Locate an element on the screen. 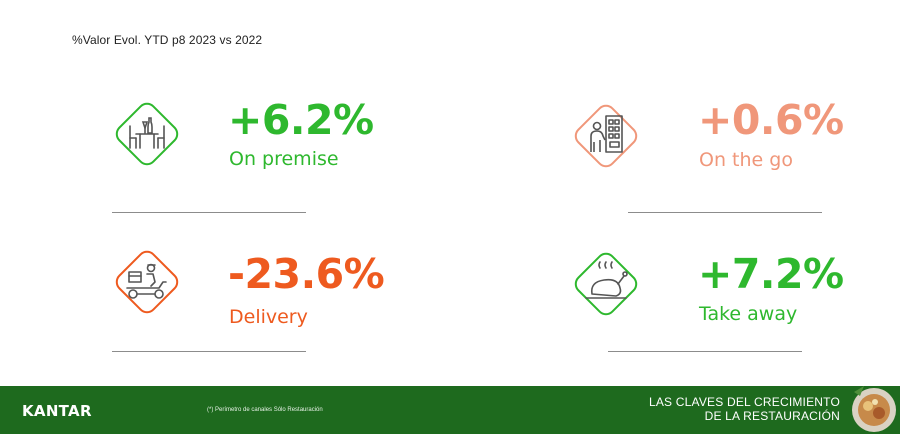 This screenshot has height=434, width=900. metric-label: On the go is located at coordinates (746, 160).